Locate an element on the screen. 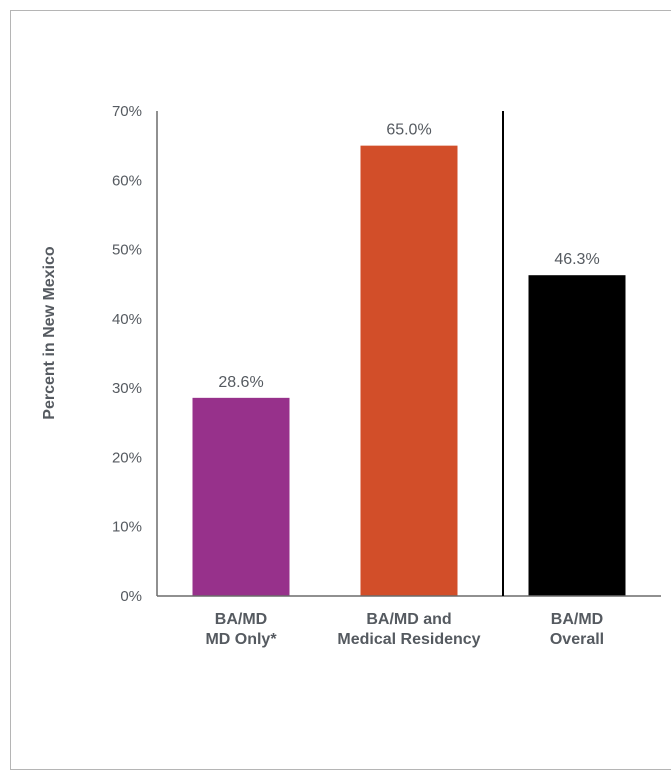 The width and height of the screenshot is (671, 770). y-tick-label: 20% is located at coordinates (127, 457).